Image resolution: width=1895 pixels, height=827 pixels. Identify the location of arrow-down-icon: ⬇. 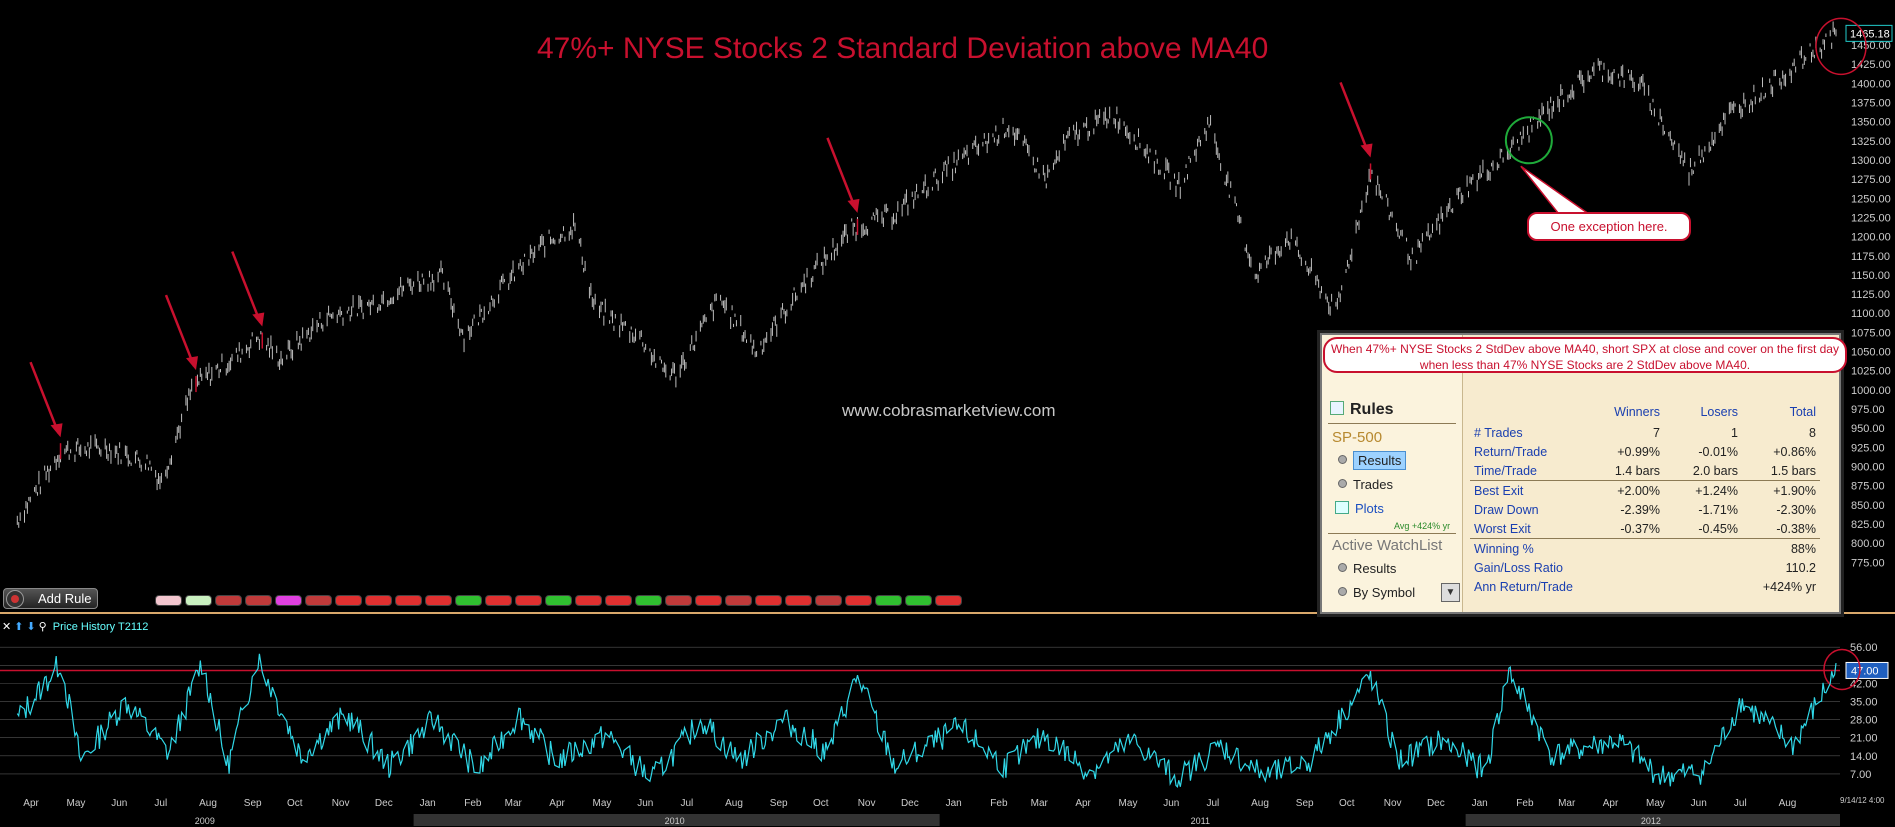
(31, 627).